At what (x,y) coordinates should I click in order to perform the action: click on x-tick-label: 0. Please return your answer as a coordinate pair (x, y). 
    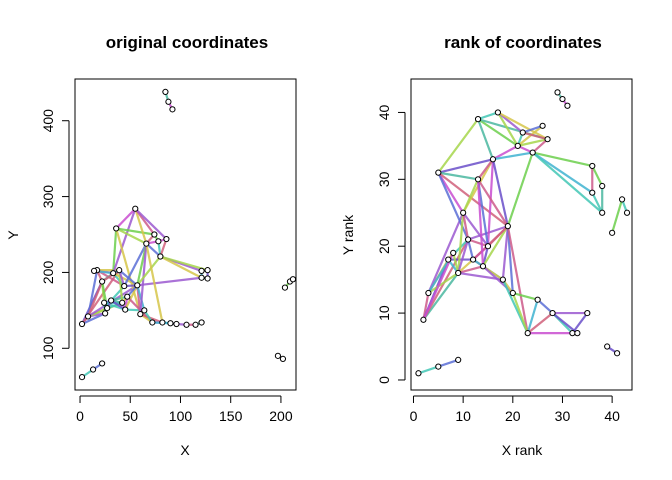
    Looking at the image, I should click on (414, 416).